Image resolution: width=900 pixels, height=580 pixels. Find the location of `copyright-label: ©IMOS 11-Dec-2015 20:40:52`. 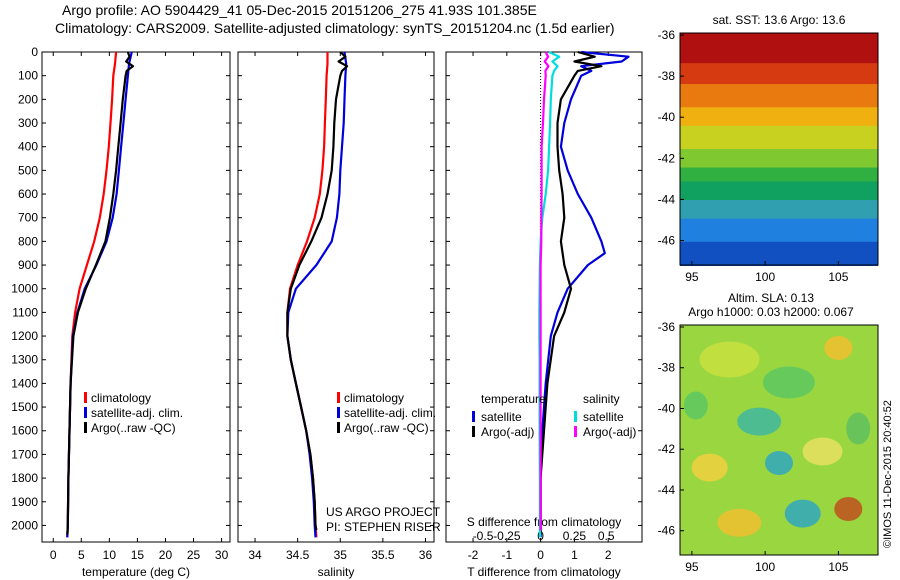

copyright-label: ©IMOS 11-Dec-2015 20:40:52 is located at coordinates (888, 474).